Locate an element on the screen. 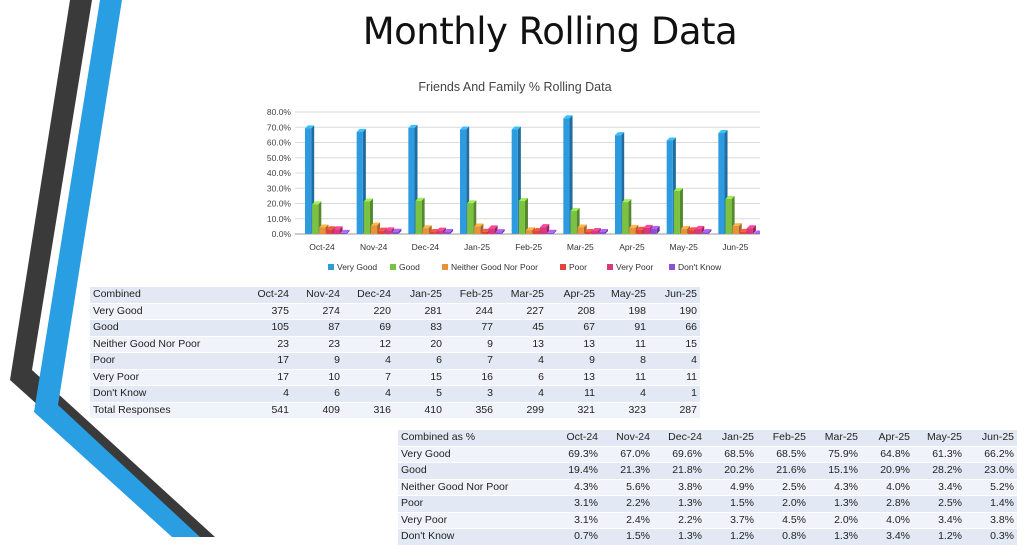  cell-value: 15 is located at coordinates (419, 377).